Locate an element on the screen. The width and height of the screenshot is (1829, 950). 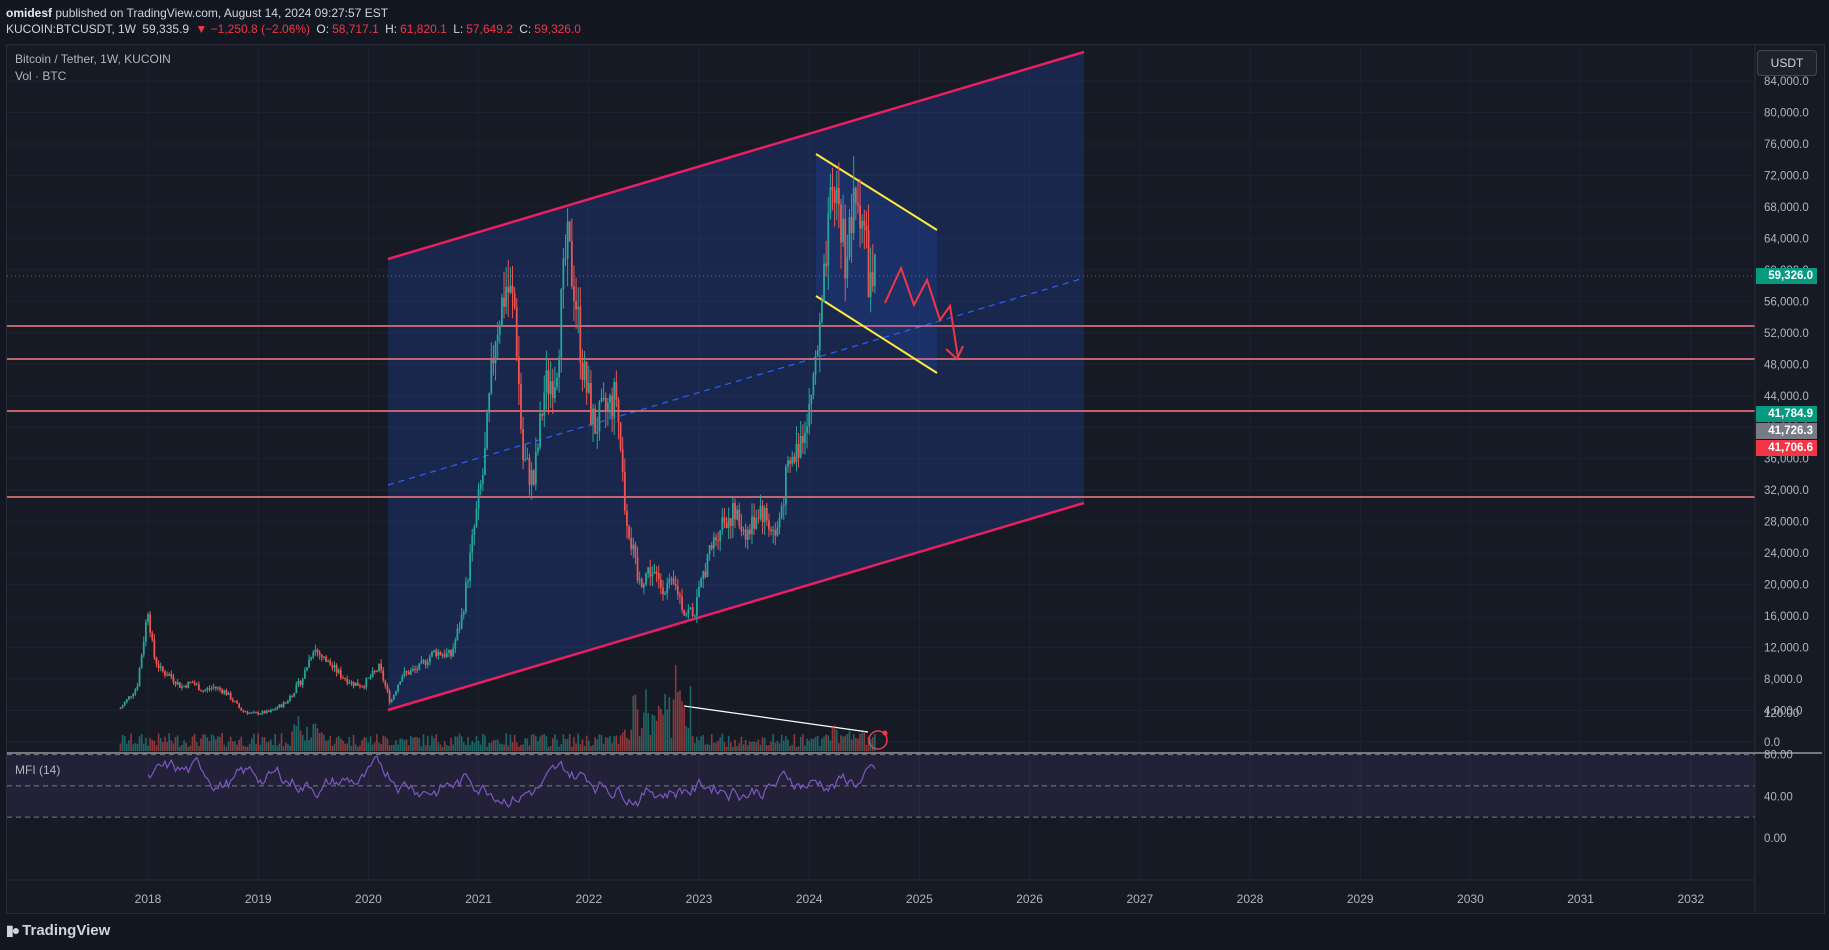
tradingview-logo: ▮● TradingView is located at coordinates (58, 930).